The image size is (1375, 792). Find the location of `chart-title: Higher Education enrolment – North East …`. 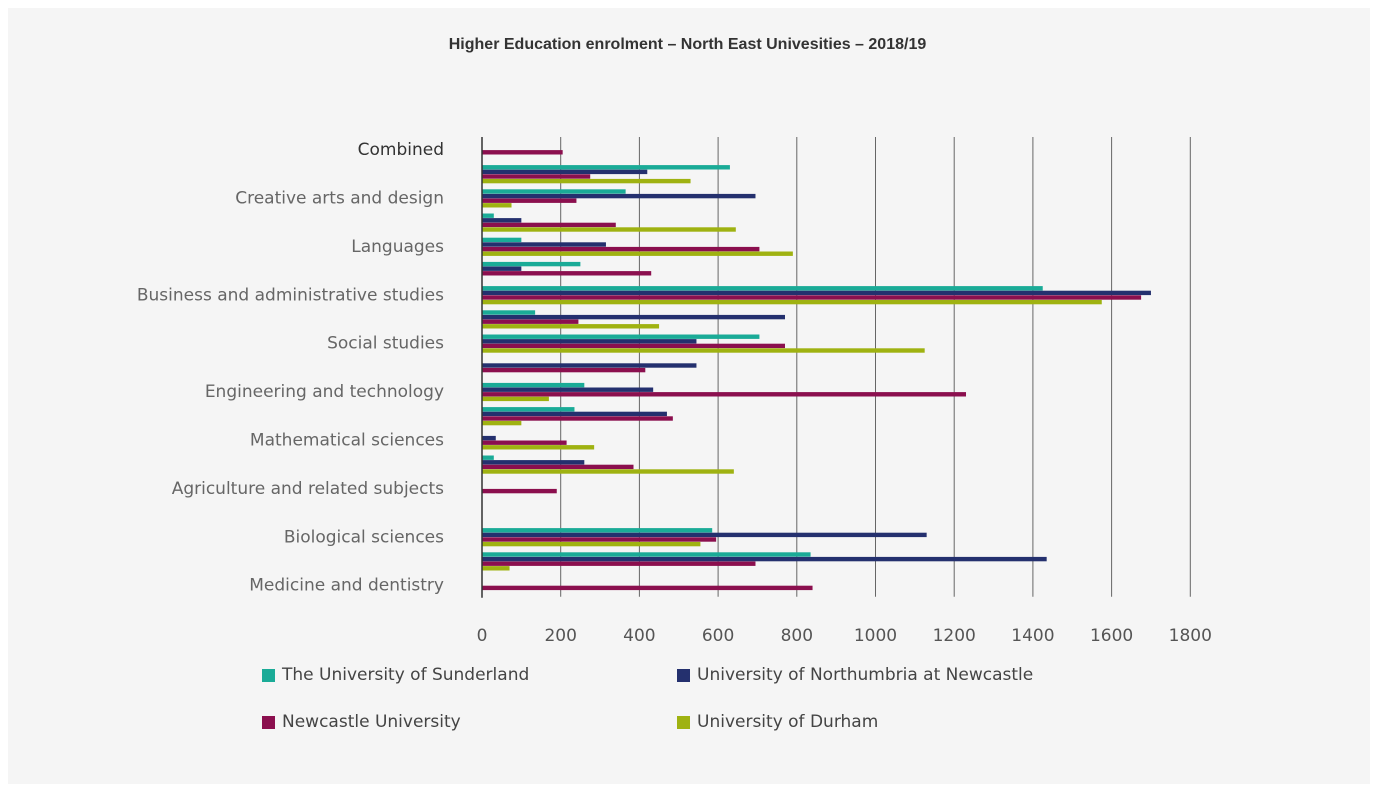

chart-title: Higher Education enrolment – North East … is located at coordinates (687, 44).